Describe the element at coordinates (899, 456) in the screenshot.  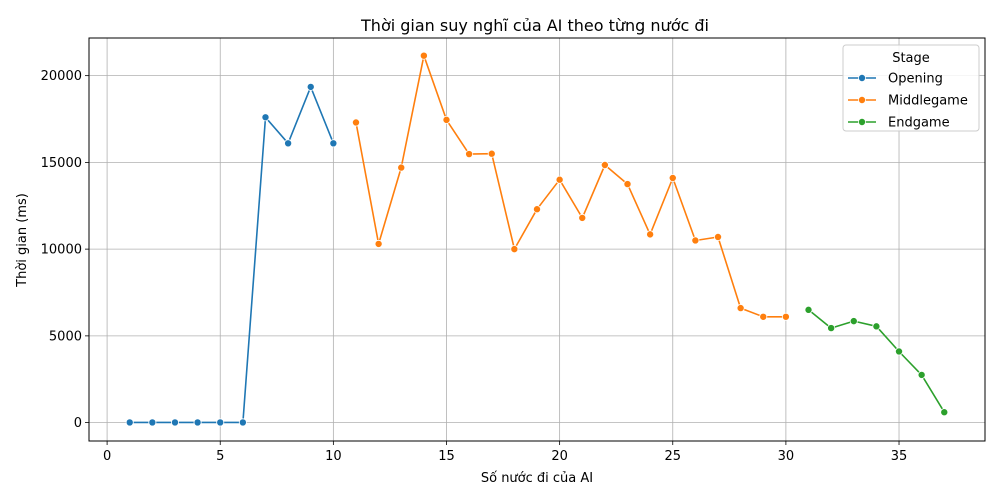
I see `x-tick-label: 35` at that location.